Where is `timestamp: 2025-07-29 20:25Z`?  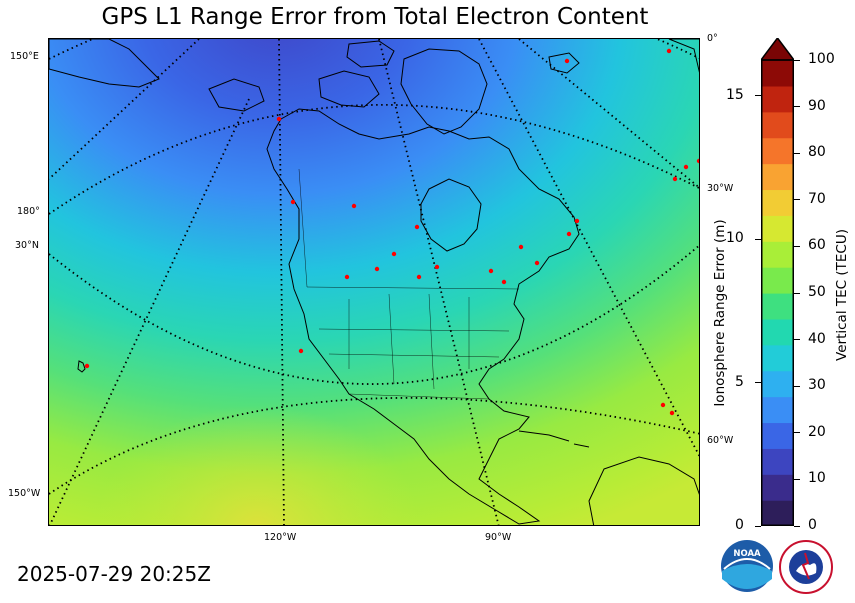 timestamp: 2025-07-29 20:25Z is located at coordinates (114, 574).